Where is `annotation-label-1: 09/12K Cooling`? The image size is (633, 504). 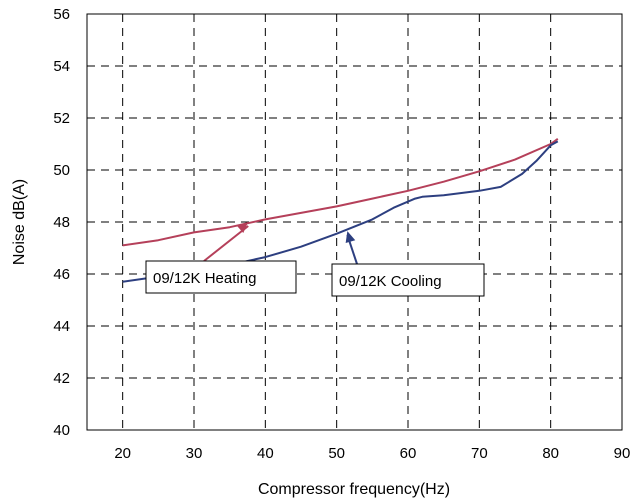 annotation-label-1: 09/12K Cooling is located at coordinates (390, 281).